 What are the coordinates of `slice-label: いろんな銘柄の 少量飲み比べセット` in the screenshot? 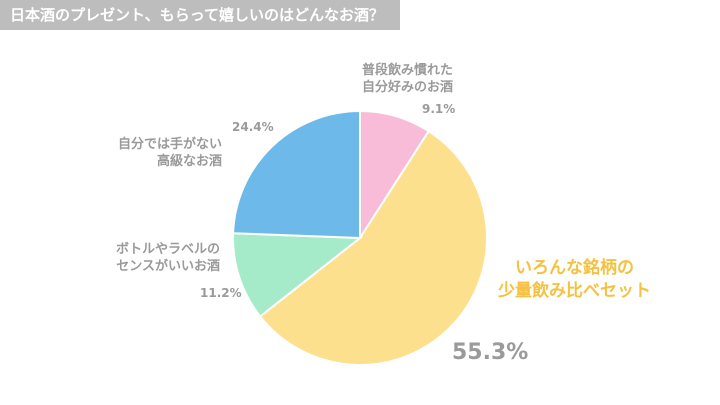 It's located at (574, 279).